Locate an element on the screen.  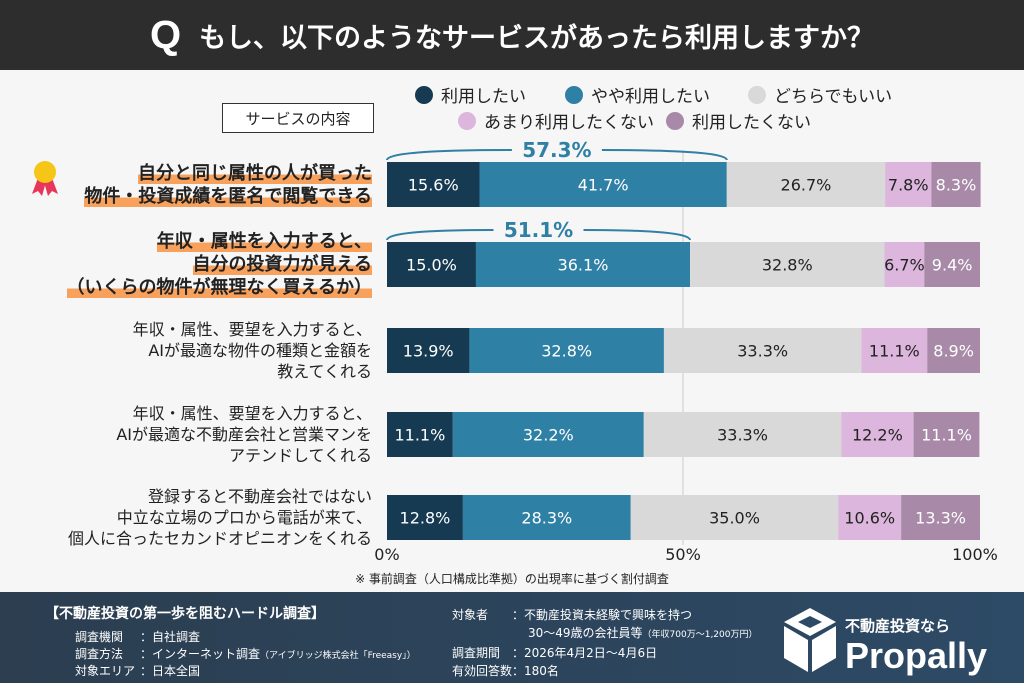
footer-value: ：180名 is located at coordinates (535, 671).